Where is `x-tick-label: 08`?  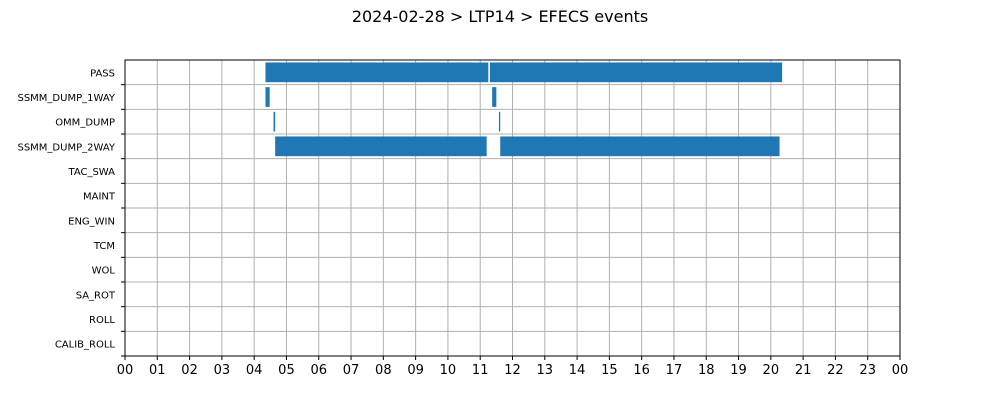
x-tick-label: 08 is located at coordinates (383, 370).